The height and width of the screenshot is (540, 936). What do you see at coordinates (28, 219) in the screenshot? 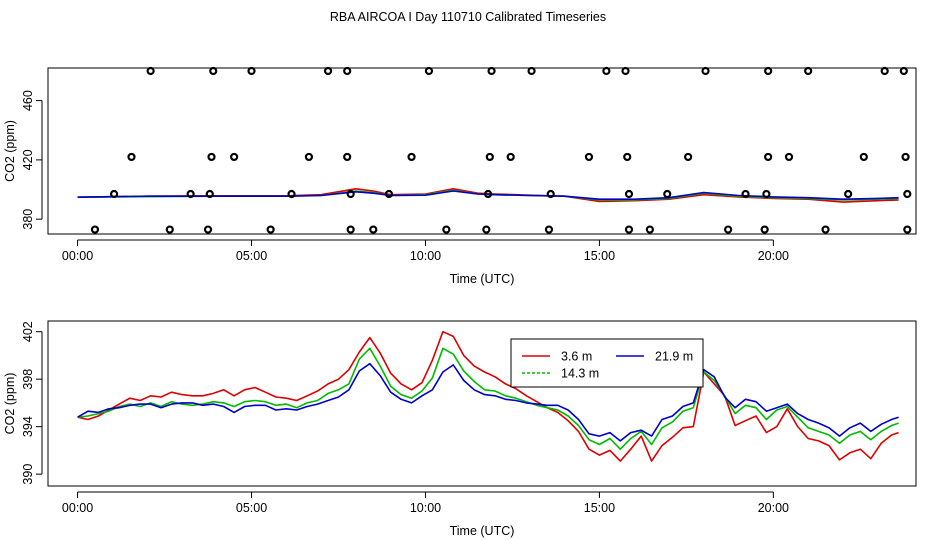
I see `y-tick-label: 380` at bounding box center [28, 219].